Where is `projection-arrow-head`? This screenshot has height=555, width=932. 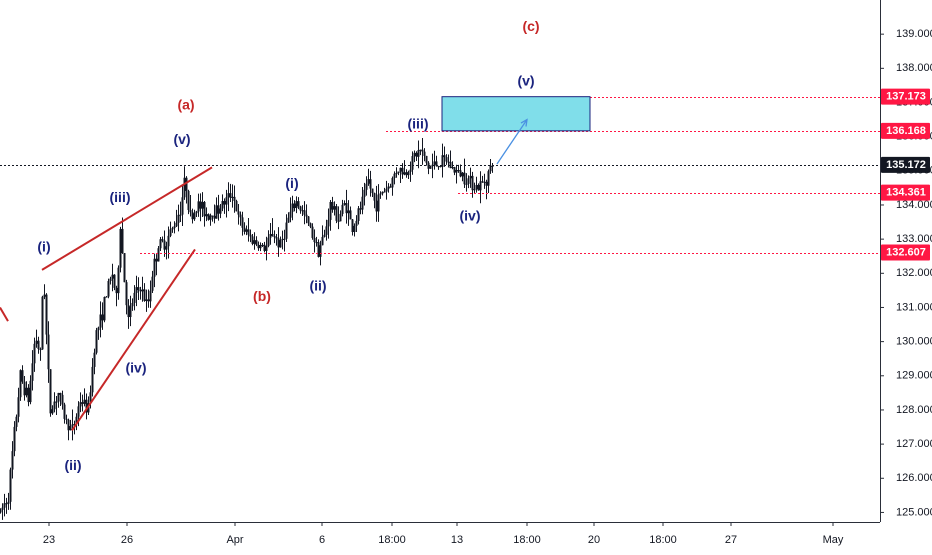 projection-arrow-head is located at coordinates (524, 122).